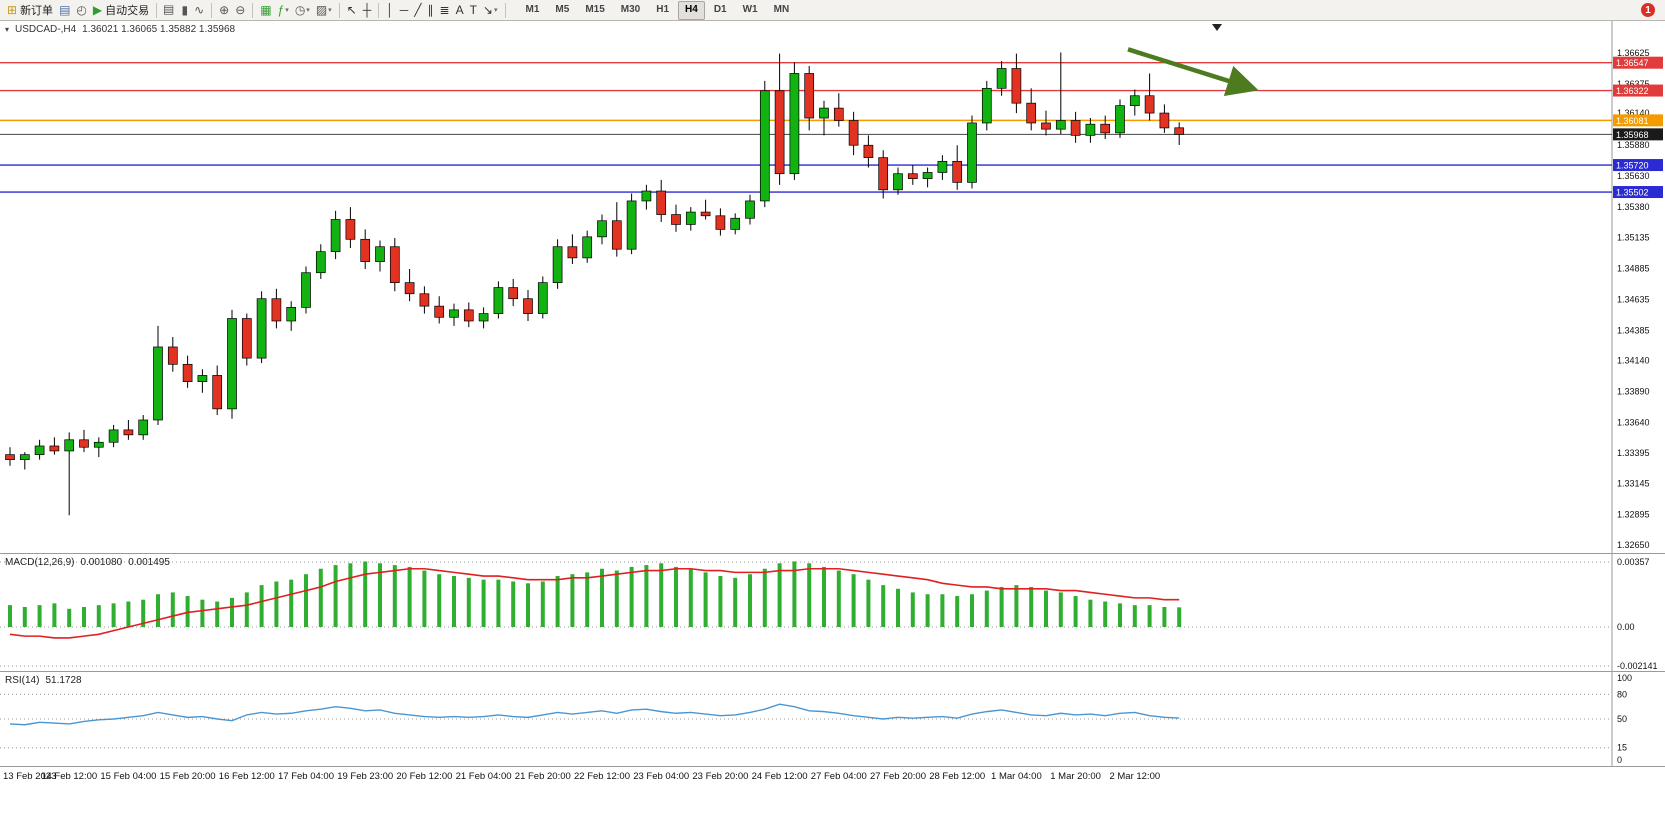  What do you see at coordinates (1624, 678) in the screenshot?
I see `rsi-axis-label: 100` at bounding box center [1624, 678].